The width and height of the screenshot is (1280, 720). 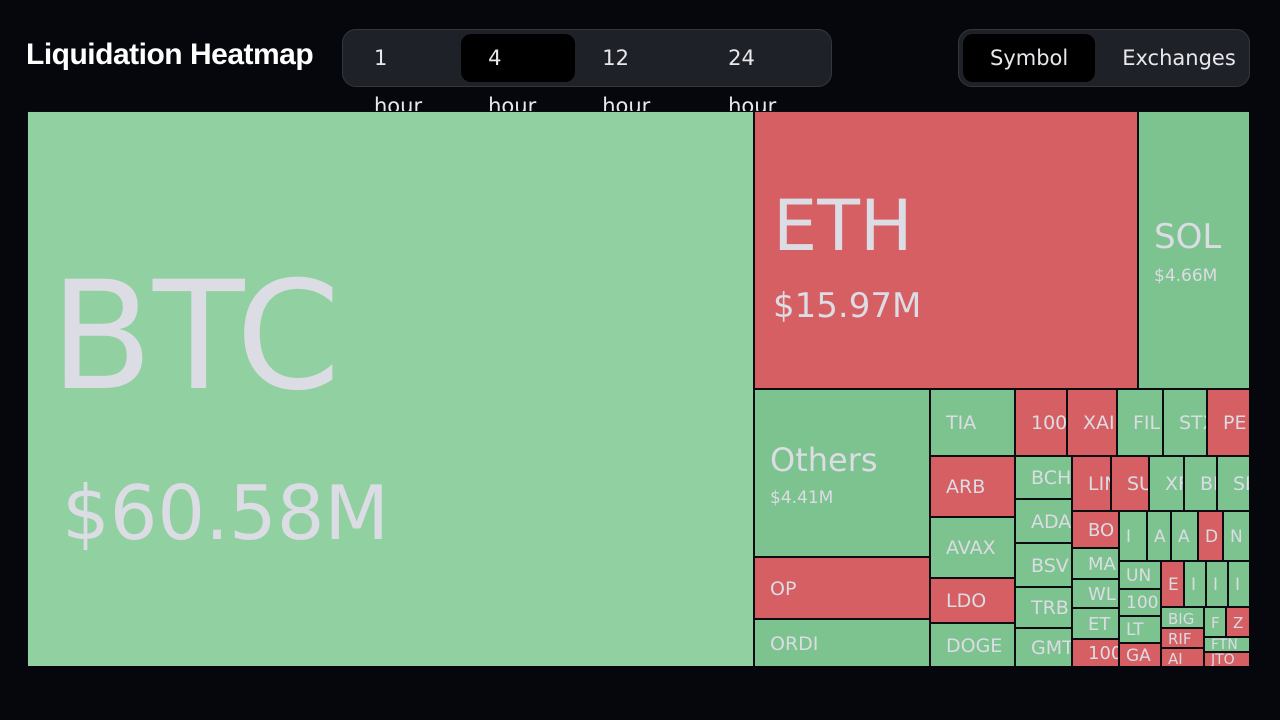 What do you see at coordinates (1101, 530) in the screenshot?
I see `tile-label: BO` at bounding box center [1101, 530].